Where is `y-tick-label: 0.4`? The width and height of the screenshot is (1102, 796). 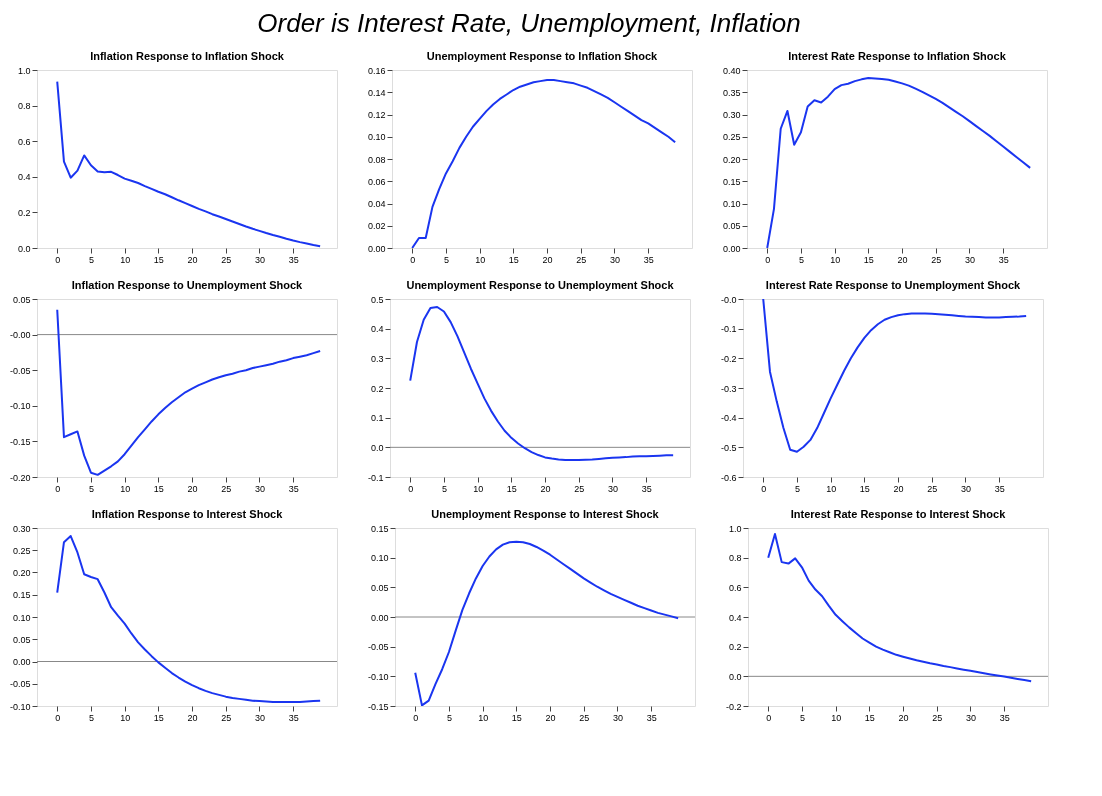 y-tick-label: 0.4 is located at coordinates (377, 329).